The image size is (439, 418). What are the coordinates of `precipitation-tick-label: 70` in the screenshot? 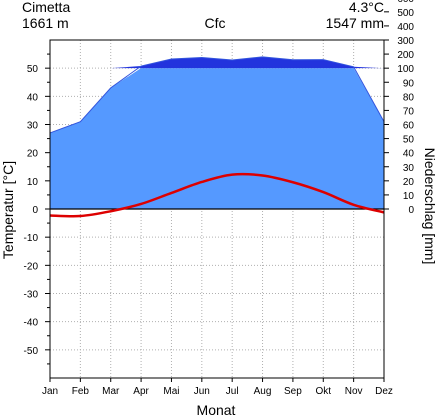 It's located at (409, 111).